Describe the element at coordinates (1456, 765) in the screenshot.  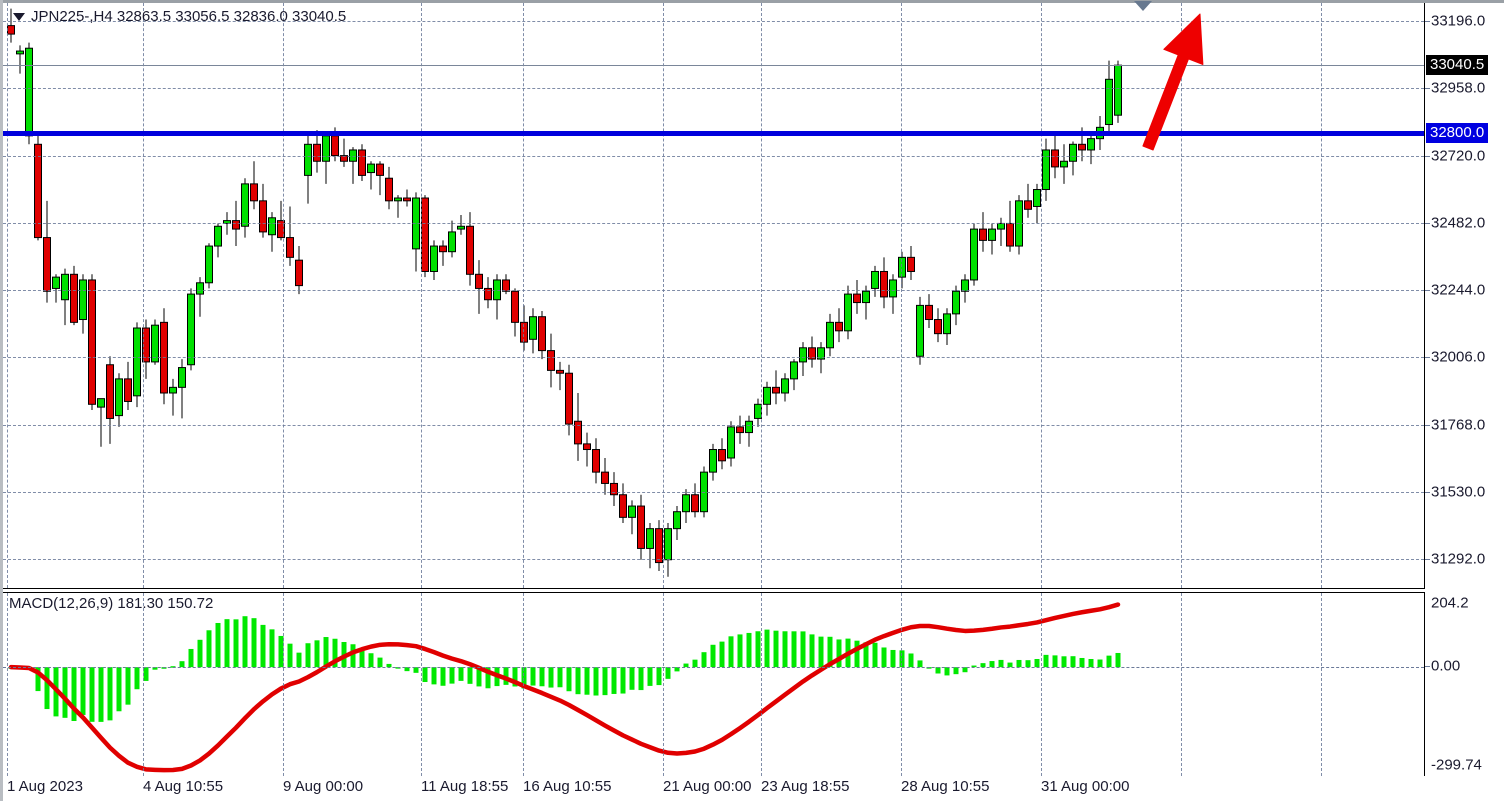
I see `macd-tick-label: -299.74` at that location.